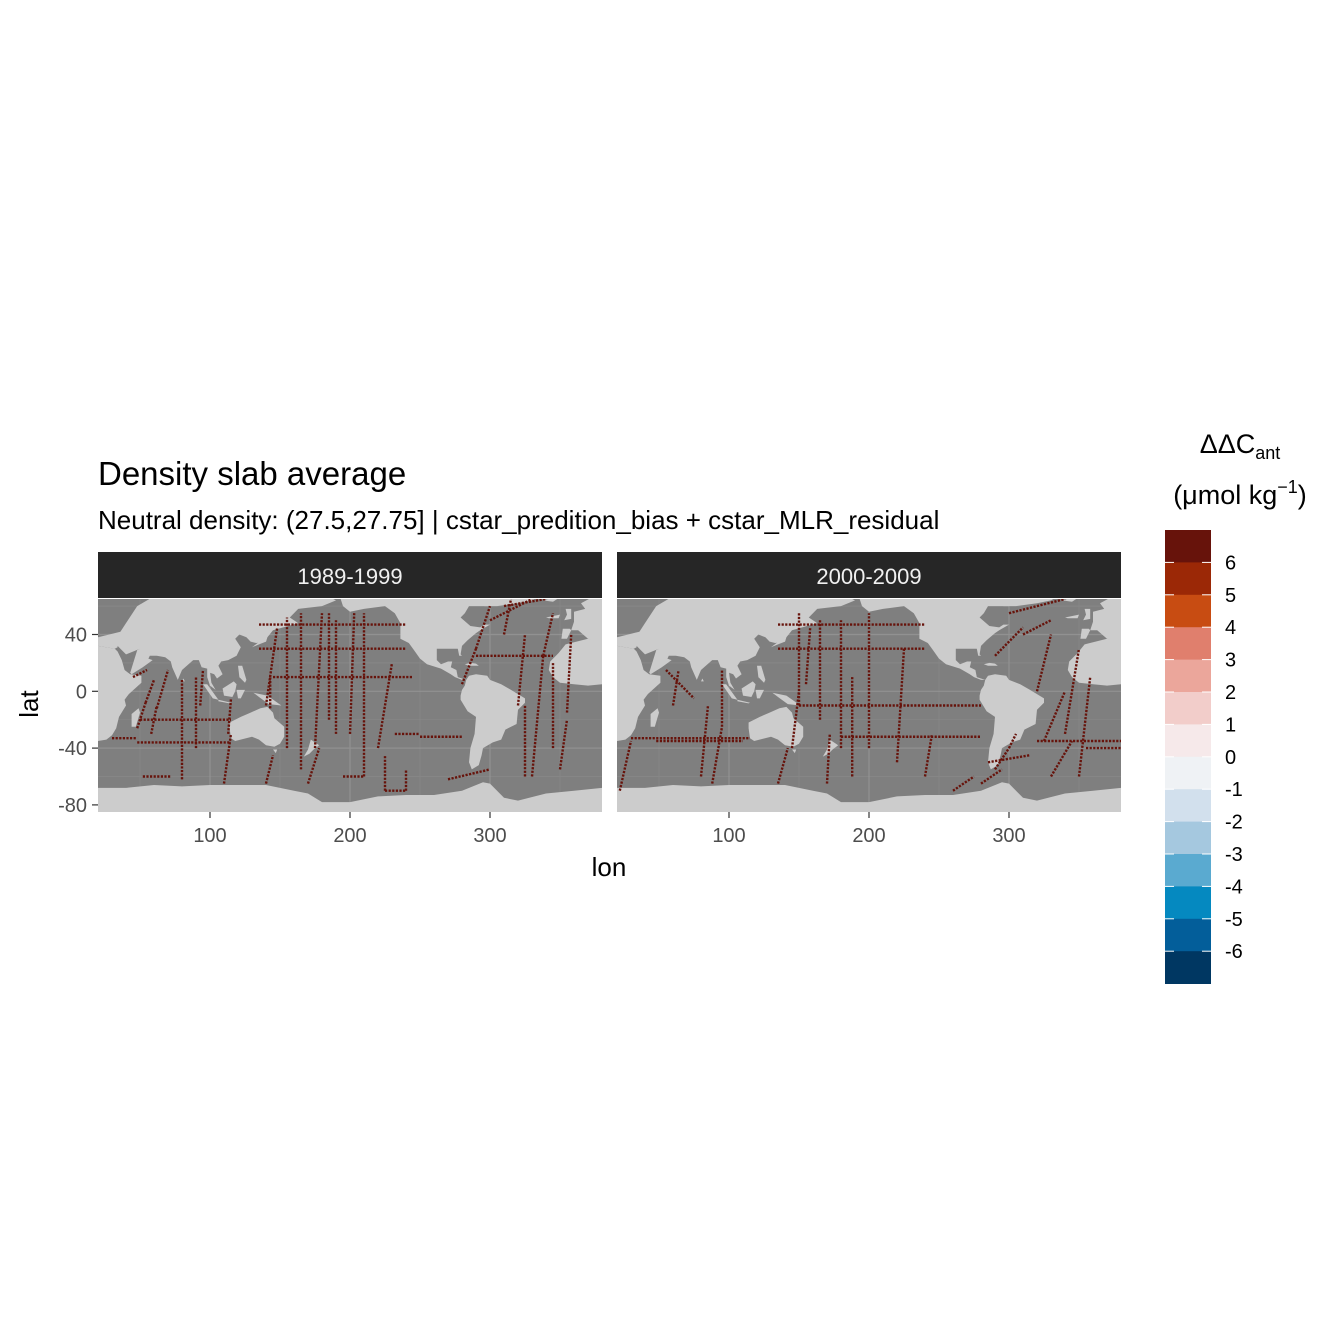  What do you see at coordinates (29, 703) in the screenshot?
I see `y-axis-label: lat` at bounding box center [29, 703].